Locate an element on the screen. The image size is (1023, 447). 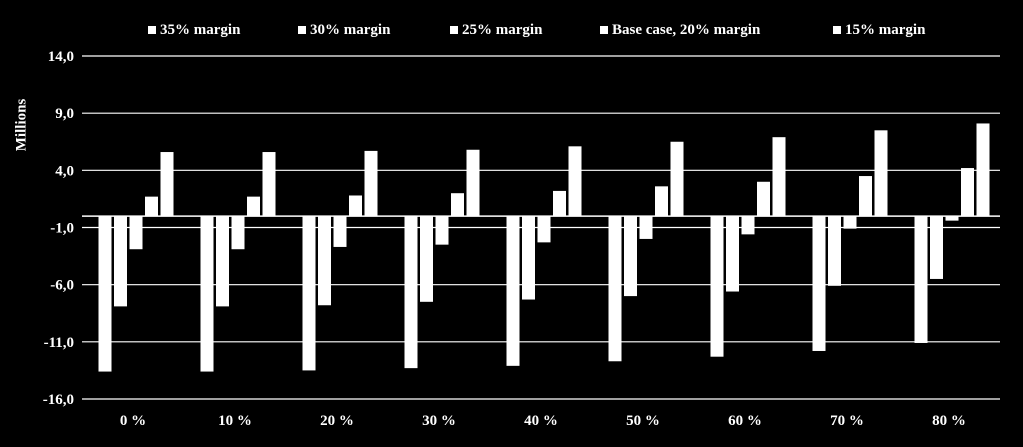
y-tick-label: 14,0 is located at coordinates (61, 57).